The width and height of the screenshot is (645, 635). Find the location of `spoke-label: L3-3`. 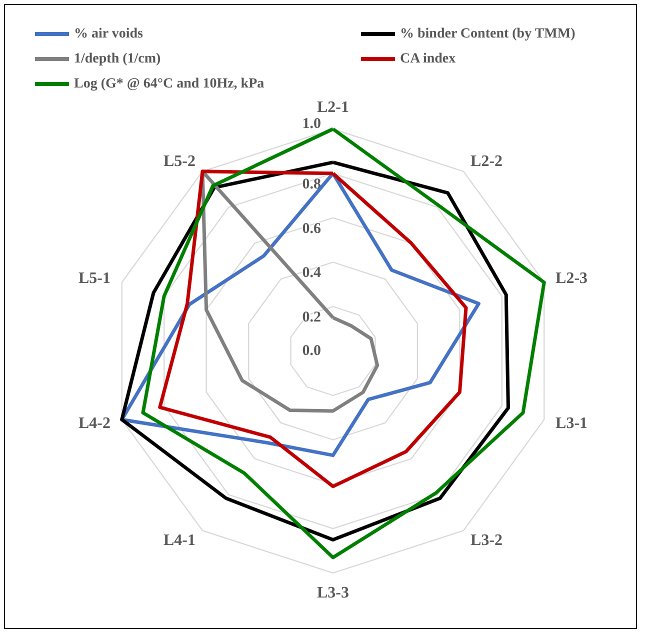

spoke-label: L3-3 is located at coordinates (333, 593).